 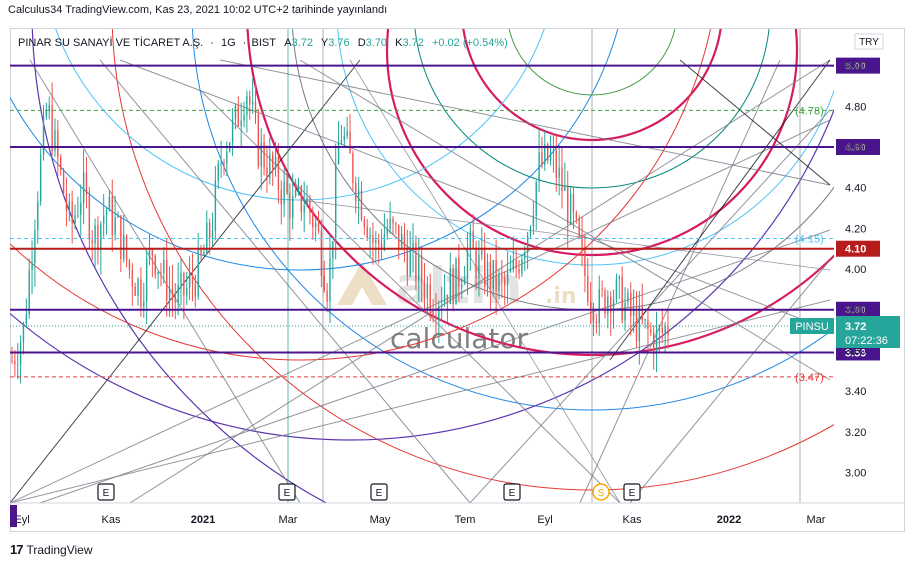 What do you see at coordinates (868, 332) in the screenshot?
I see `last-price-tag` at bounding box center [868, 332].